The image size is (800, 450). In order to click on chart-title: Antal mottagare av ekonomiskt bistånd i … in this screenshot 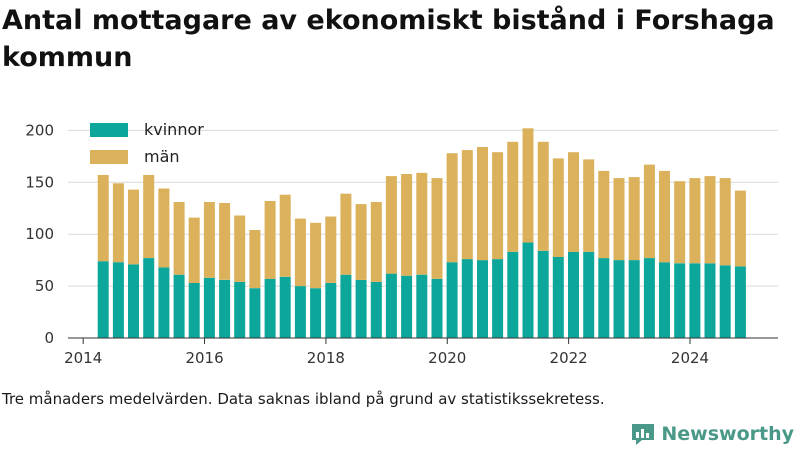, I will do `click(388, 39)`.